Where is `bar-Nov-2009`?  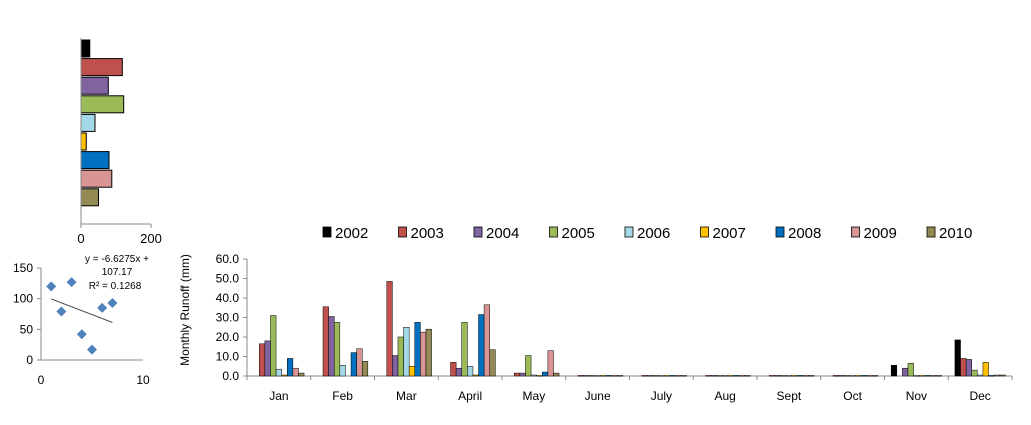 bar-Nov-2009 is located at coordinates (933, 376).